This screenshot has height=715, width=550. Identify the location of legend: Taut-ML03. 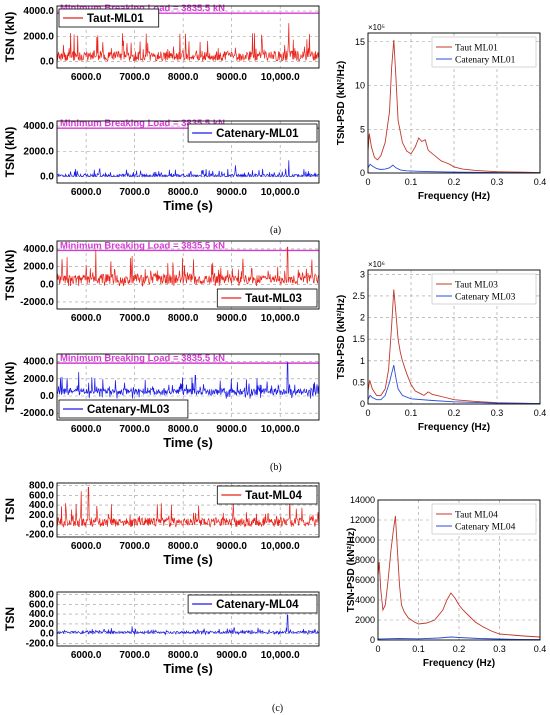
(267, 298).